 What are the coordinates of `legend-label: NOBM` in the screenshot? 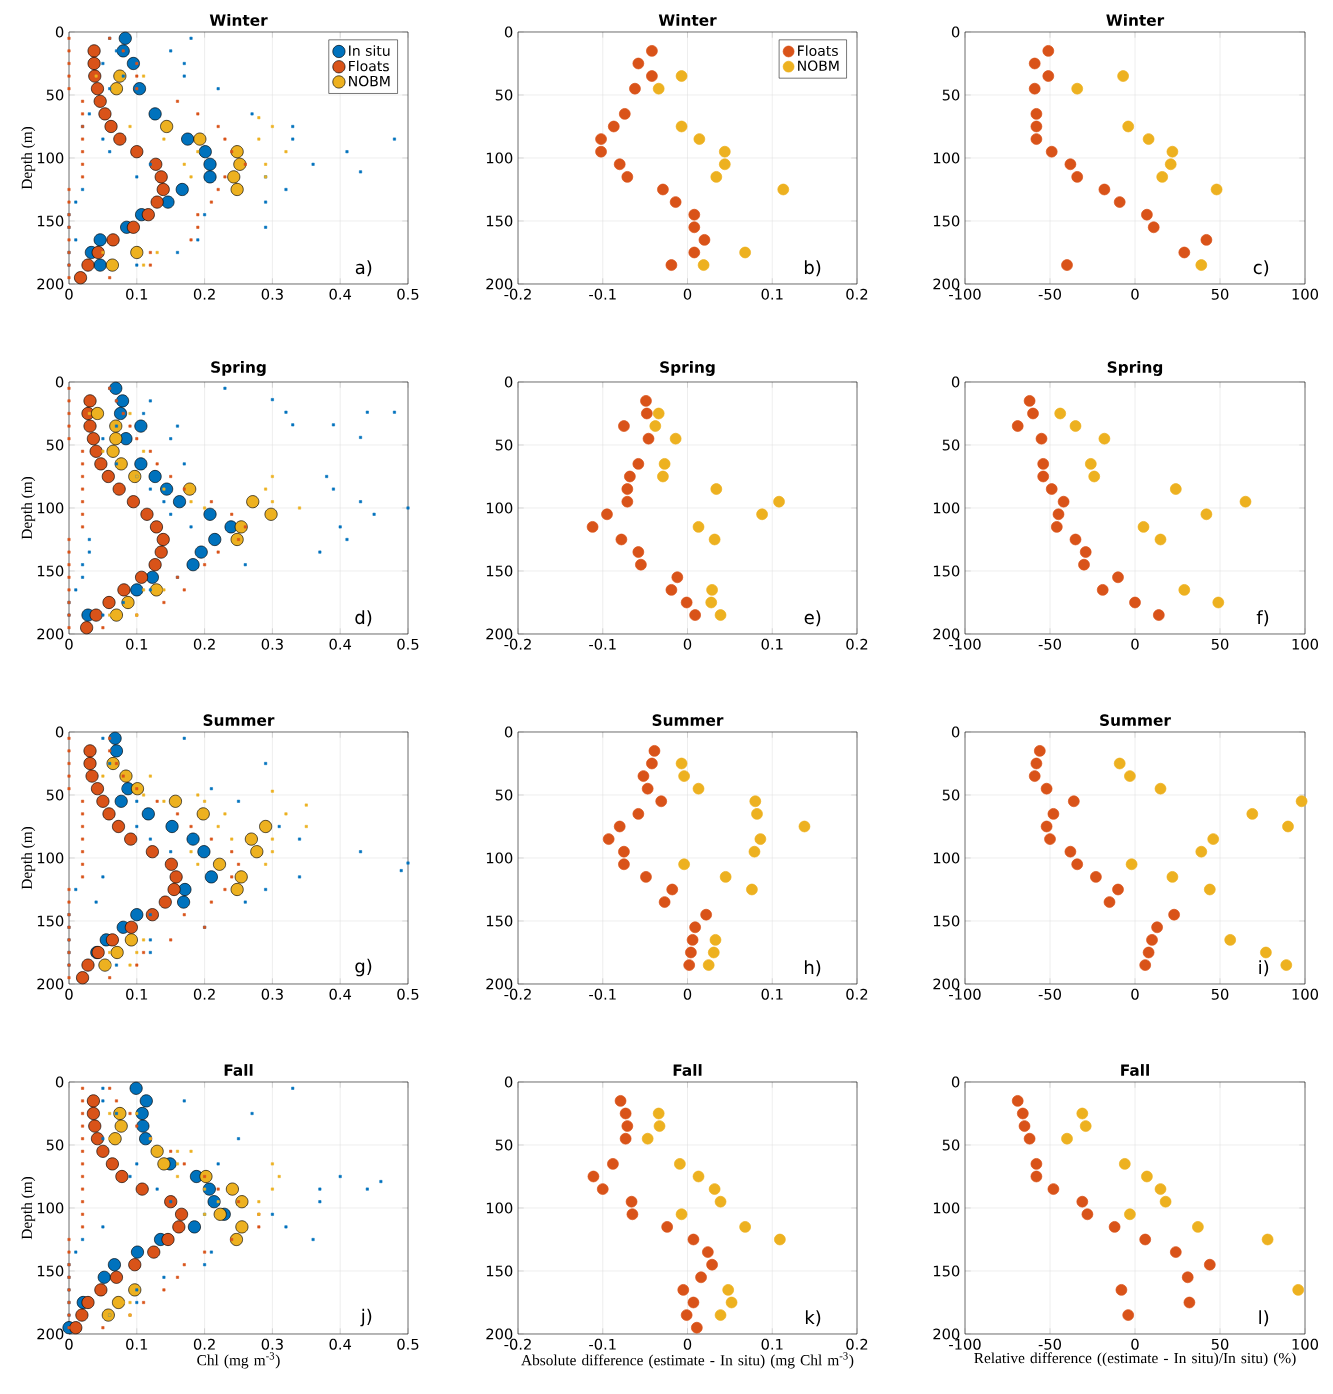 It's located at (369, 81).